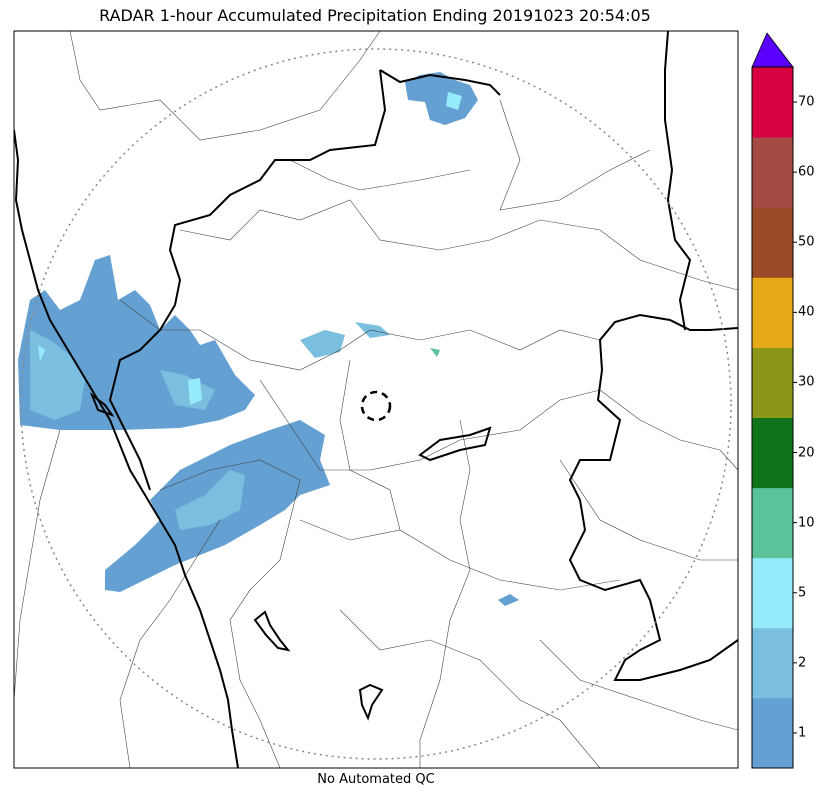  What do you see at coordinates (806, 453) in the screenshot?
I see `colorbar-tick-label: 20` at bounding box center [806, 453].